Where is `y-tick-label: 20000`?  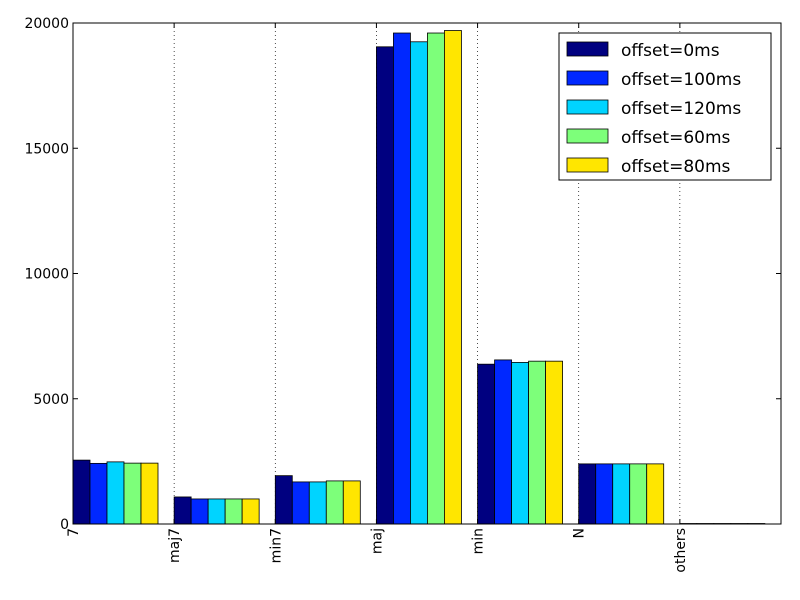 y-tick-label: 20000 is located at coordinates (46, 24).